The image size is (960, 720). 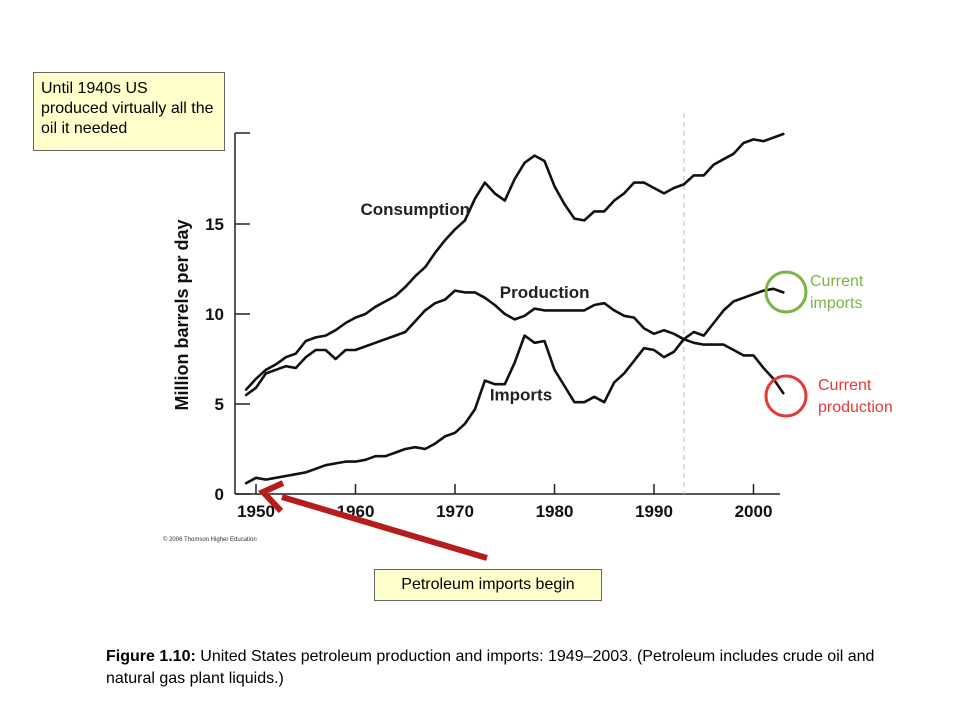 What do you see at coordinates (182, 314) in the screenshot?
I see `y-axis-label: Million barrels per day` at bounding box center [182, 314].